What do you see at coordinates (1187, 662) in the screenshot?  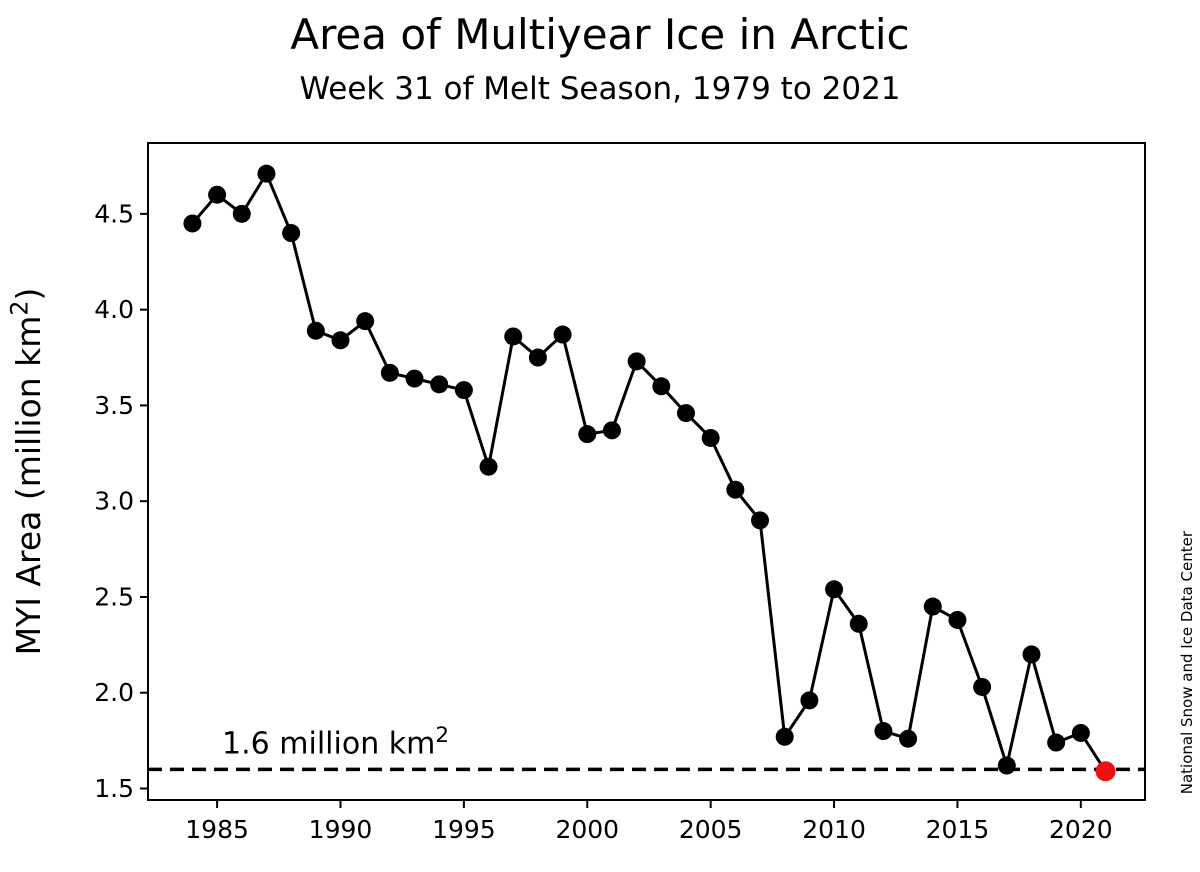 I see `credit-text: National Snow and Ice Data Center` at bounding box center [1187, 662].